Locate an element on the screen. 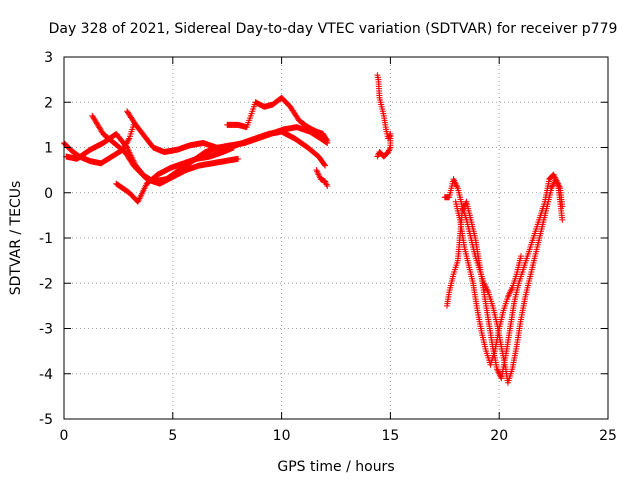  x-tick-label: 10 is located at coordinates (282, 436).